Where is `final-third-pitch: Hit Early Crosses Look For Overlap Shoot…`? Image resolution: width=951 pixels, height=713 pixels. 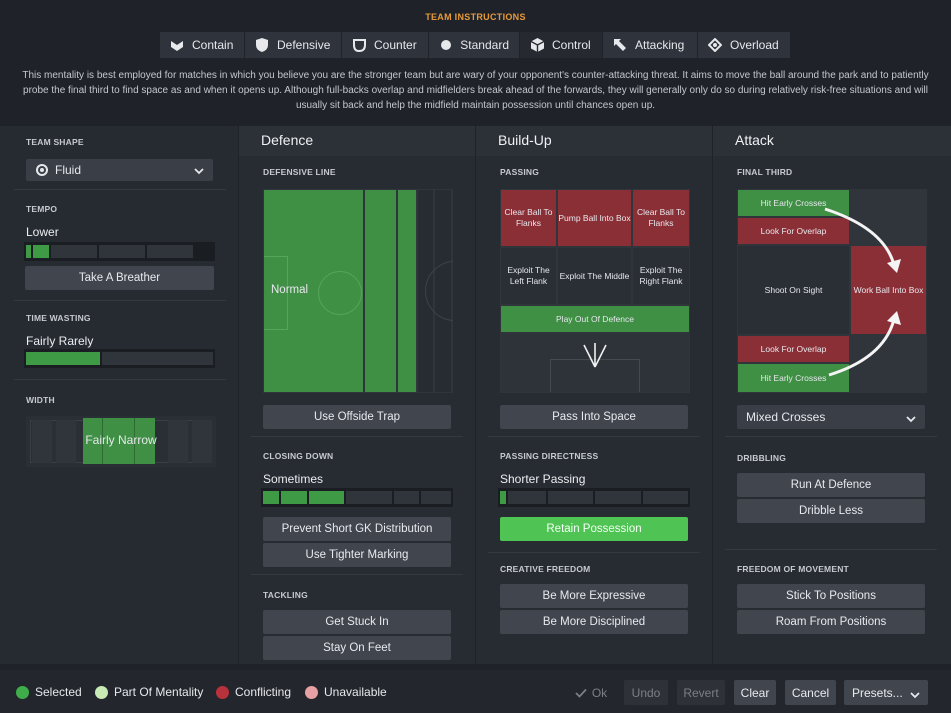 final-third-pitch: Hit Early Crosses Look For Overlap Shoot… is located at coordinates (832, 291).